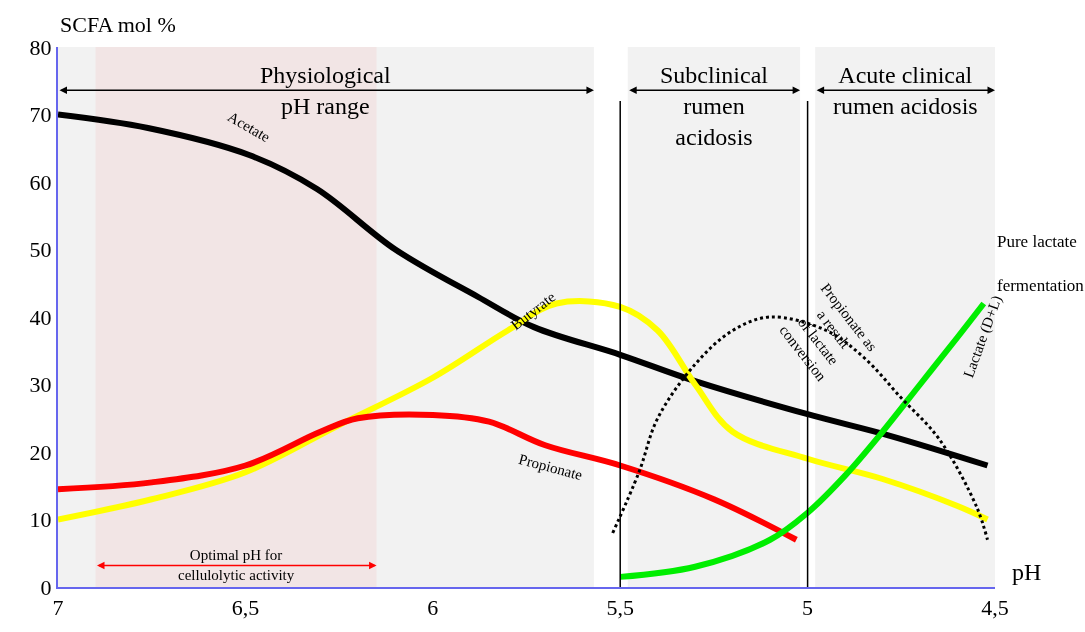 The height and width of the screenshot is (632, 1085). What do you see at coordinates (40, 520) in the screenshot?
I see `y-tick-label: 10` at bounding box center [40, 520].